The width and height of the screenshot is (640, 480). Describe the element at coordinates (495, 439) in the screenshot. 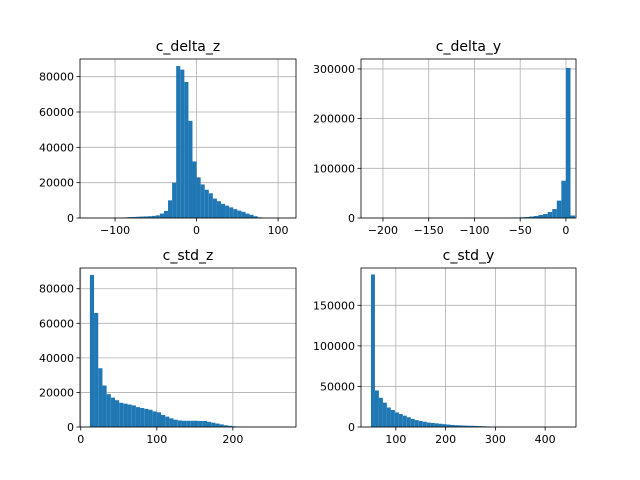

I see `x-tick-label: 300` at that location.